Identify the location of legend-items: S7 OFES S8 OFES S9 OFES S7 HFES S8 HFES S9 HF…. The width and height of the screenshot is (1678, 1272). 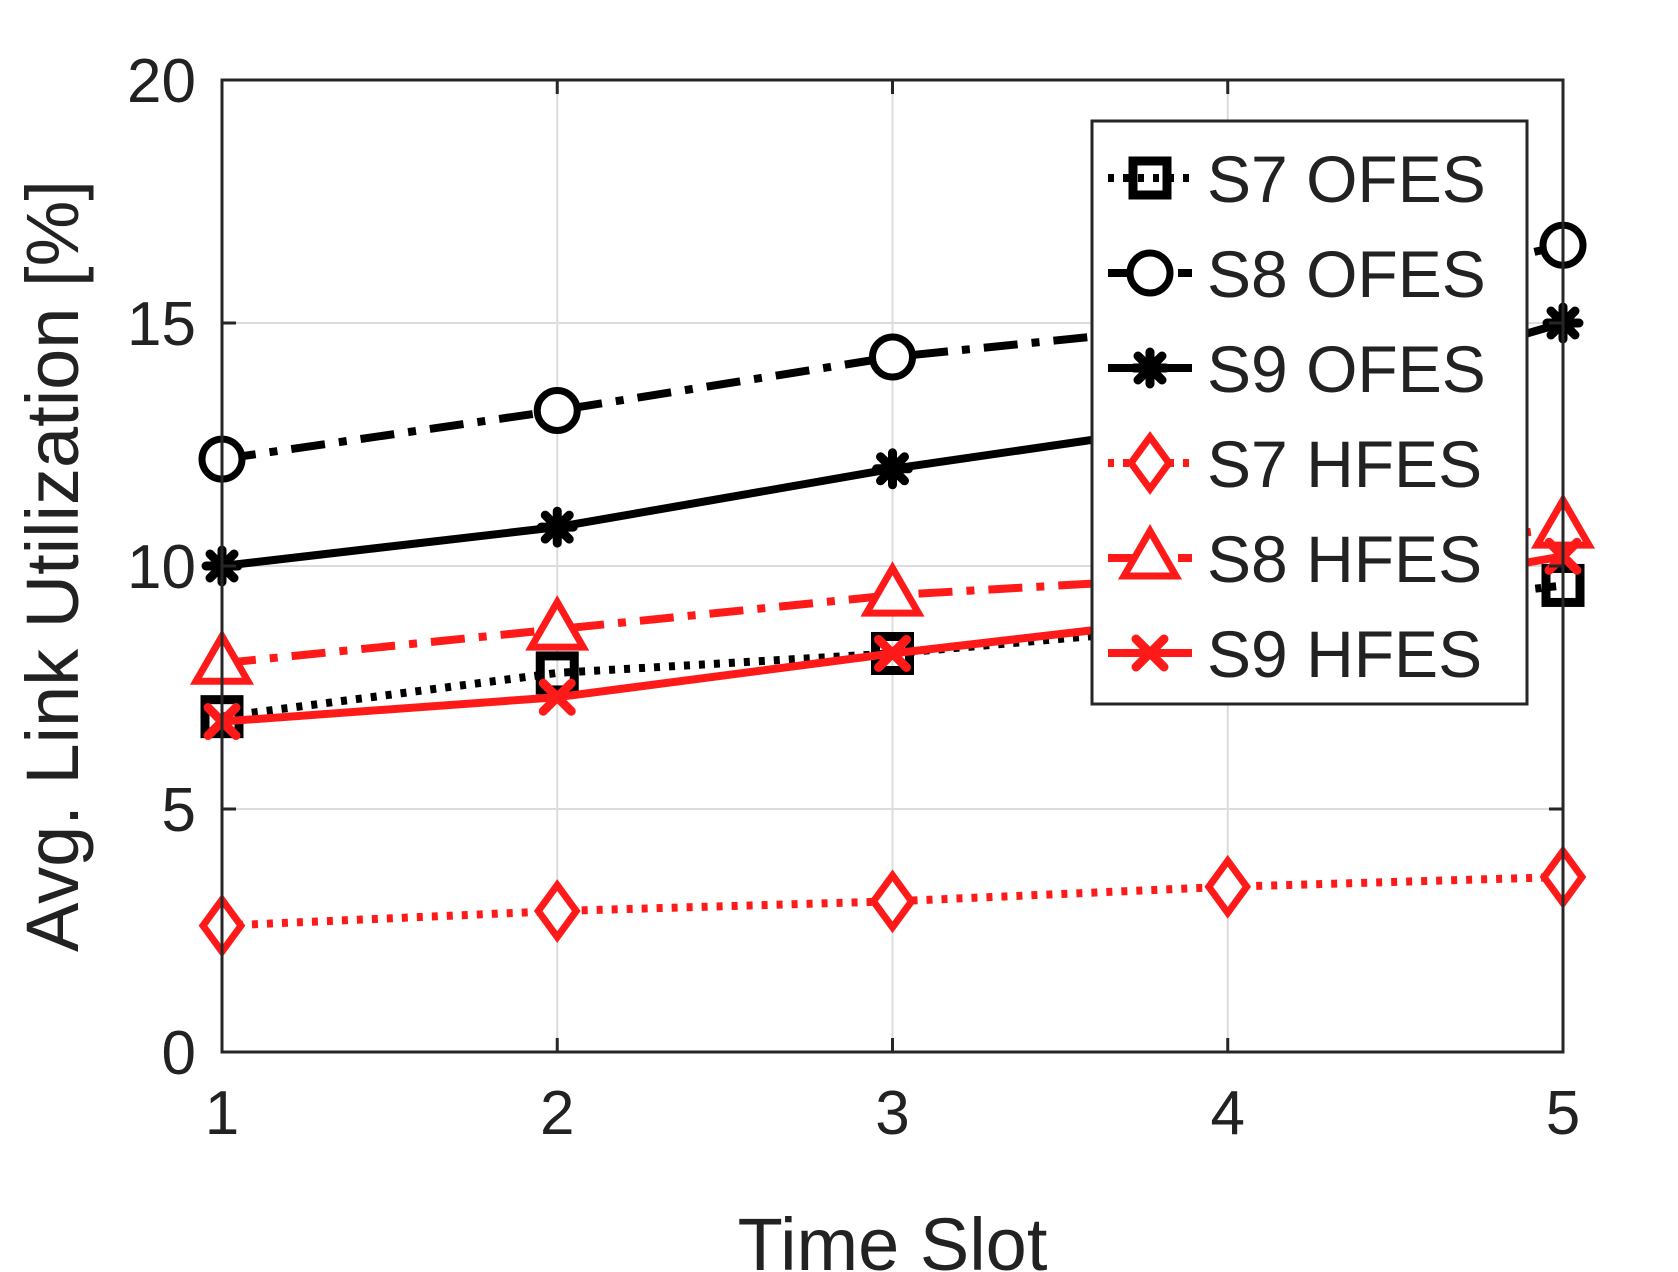
(1297, 416).